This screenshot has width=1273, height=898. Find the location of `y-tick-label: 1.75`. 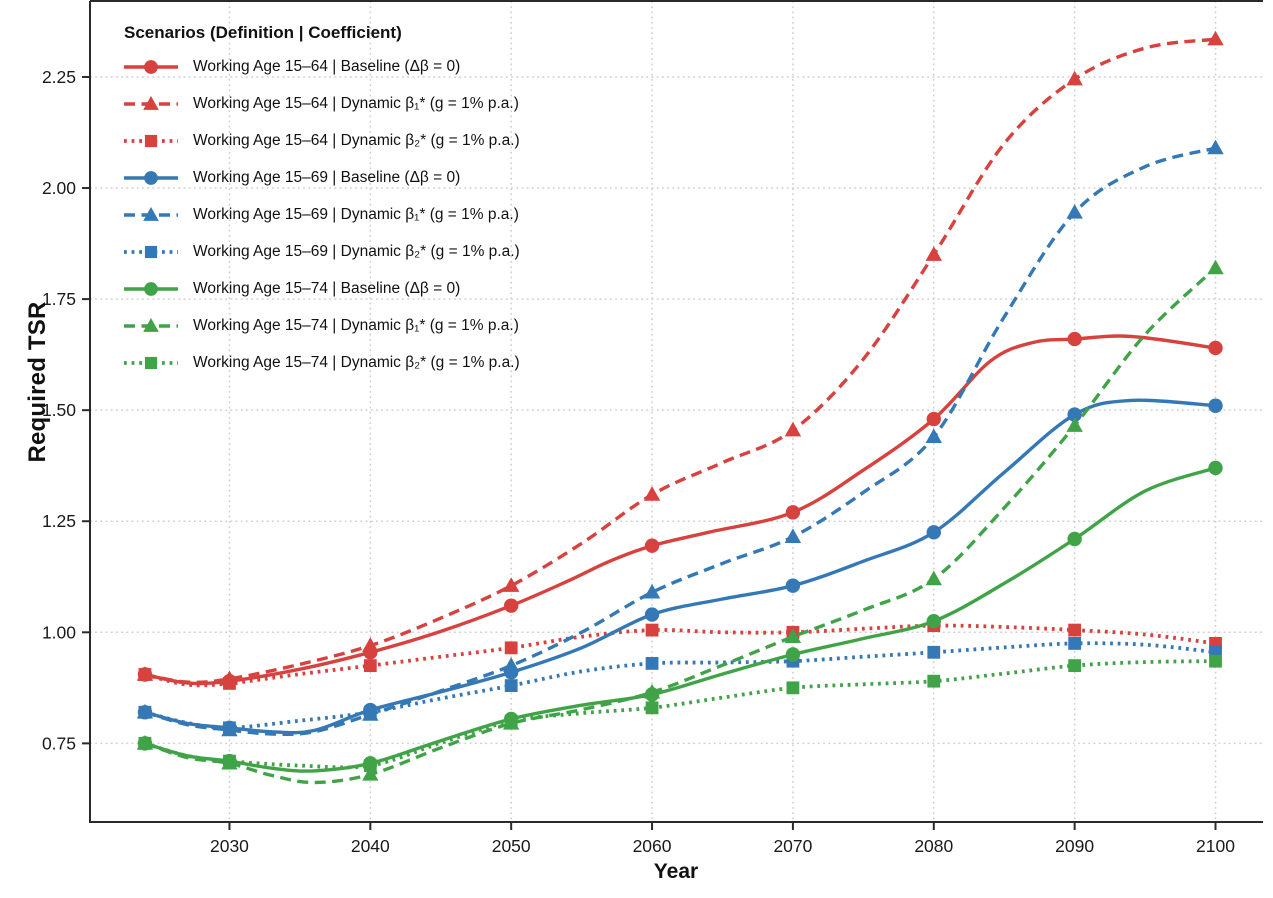

y-tick-label: 1.75 is located at coordinates (59, 299).